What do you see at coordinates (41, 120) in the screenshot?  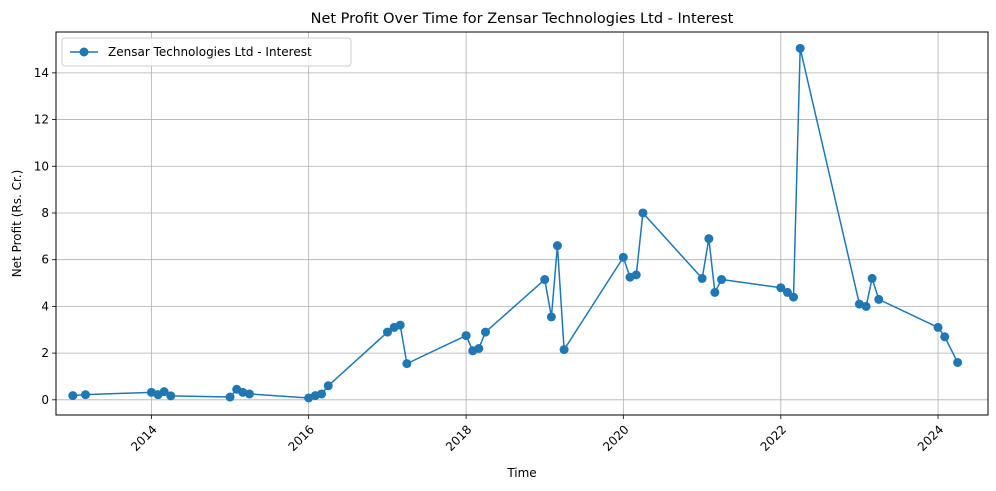 I see `y-tick-label: 12` at bounding box center [41, 120].